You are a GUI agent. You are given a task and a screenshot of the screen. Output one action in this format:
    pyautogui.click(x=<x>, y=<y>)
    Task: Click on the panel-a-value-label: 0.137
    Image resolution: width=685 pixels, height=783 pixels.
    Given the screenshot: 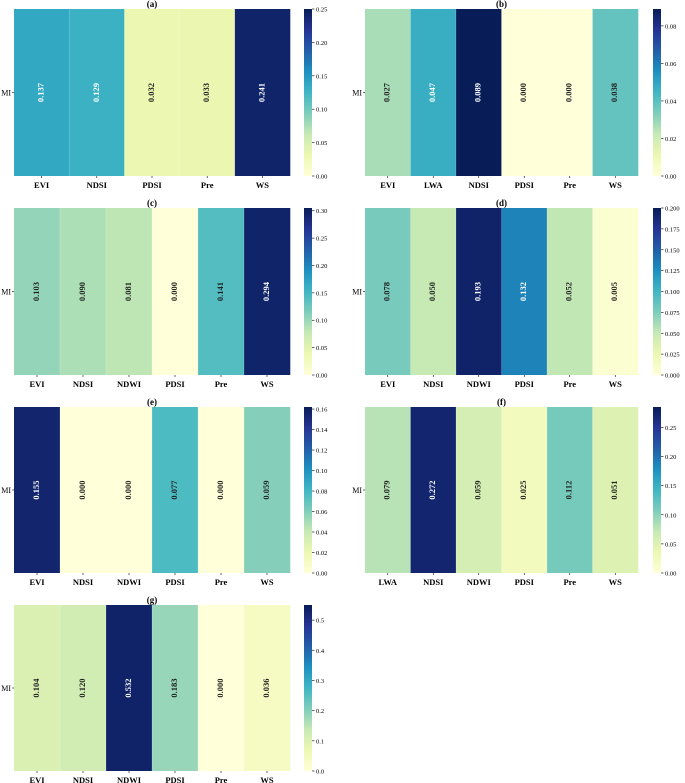 What is the action you would take?
    pyautogui.click(x=41, y=92)
    